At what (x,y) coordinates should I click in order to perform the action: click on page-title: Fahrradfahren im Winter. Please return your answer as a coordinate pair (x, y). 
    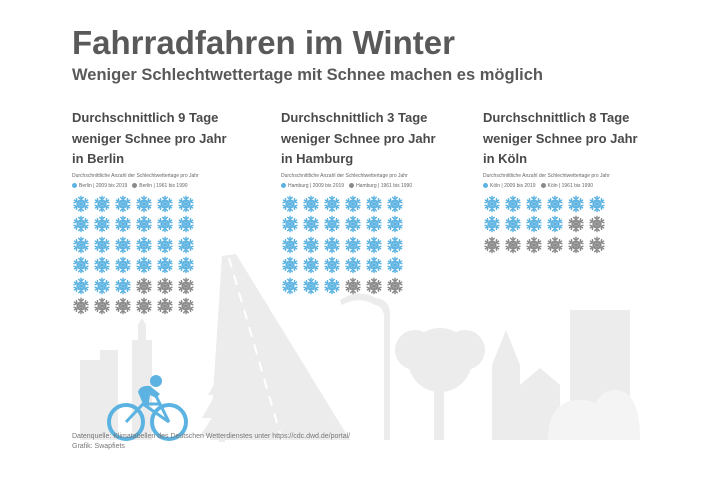
    Looking at the image, I should click on (263, 42).